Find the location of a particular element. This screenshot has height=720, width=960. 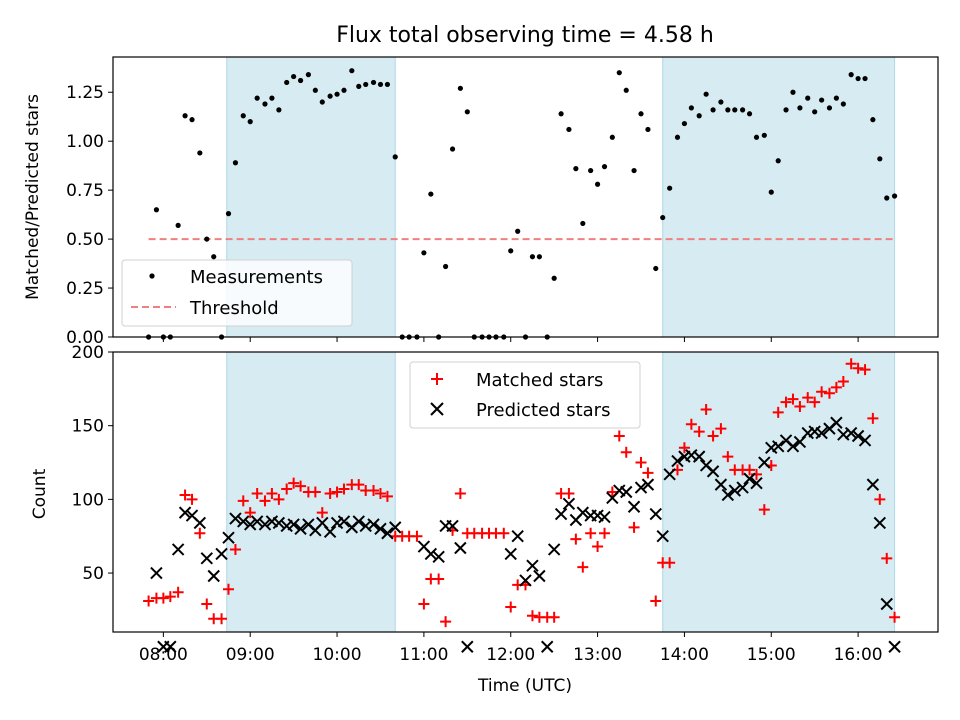

bottom-y-tick-label: 200 is located at coordinates (88, 353).